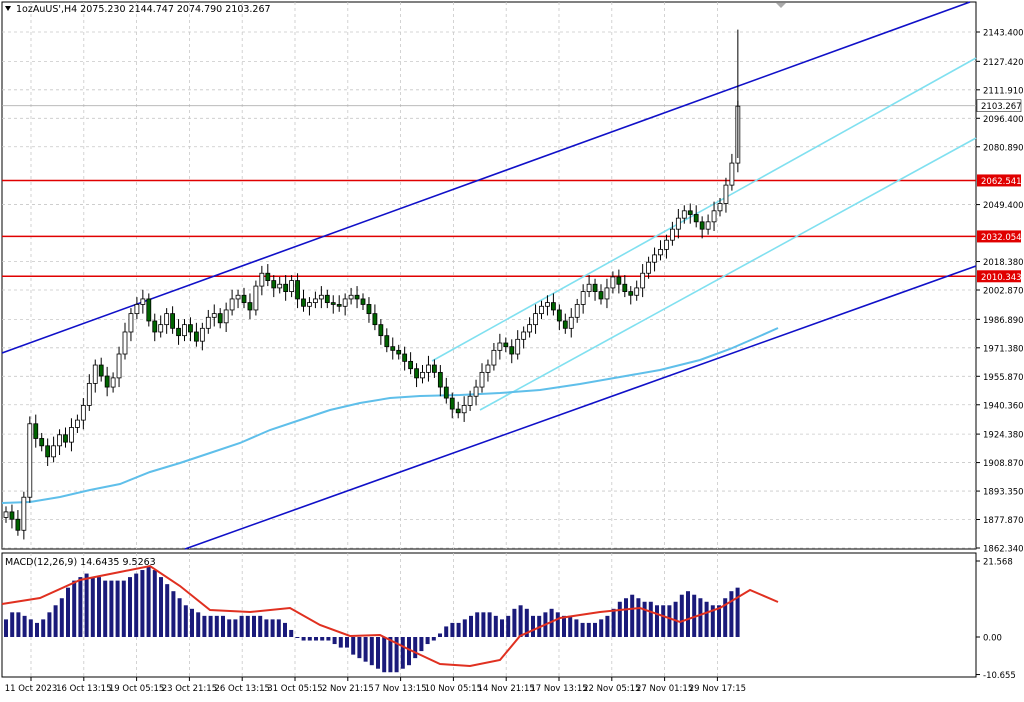 This screenshot has height=702, width=1024. What do you see at coordinates (1003, 292) in the screenshot?
I see `price-tick-label: 2002.870` at bounding box center [1003, 292].